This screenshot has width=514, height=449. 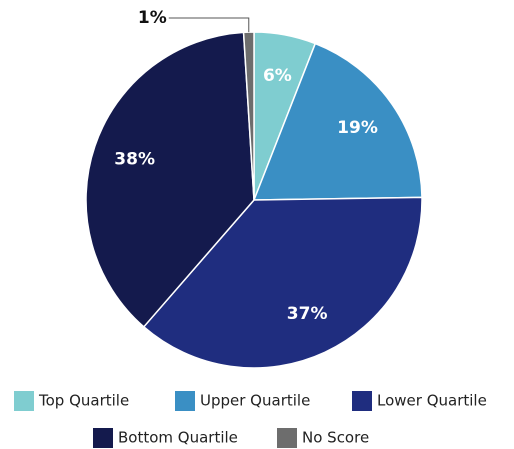 What do you see at coordinates (255, 401) in the screenshot?
I see `legend-label: Upper Quartile` at bounding box center [255, 401].